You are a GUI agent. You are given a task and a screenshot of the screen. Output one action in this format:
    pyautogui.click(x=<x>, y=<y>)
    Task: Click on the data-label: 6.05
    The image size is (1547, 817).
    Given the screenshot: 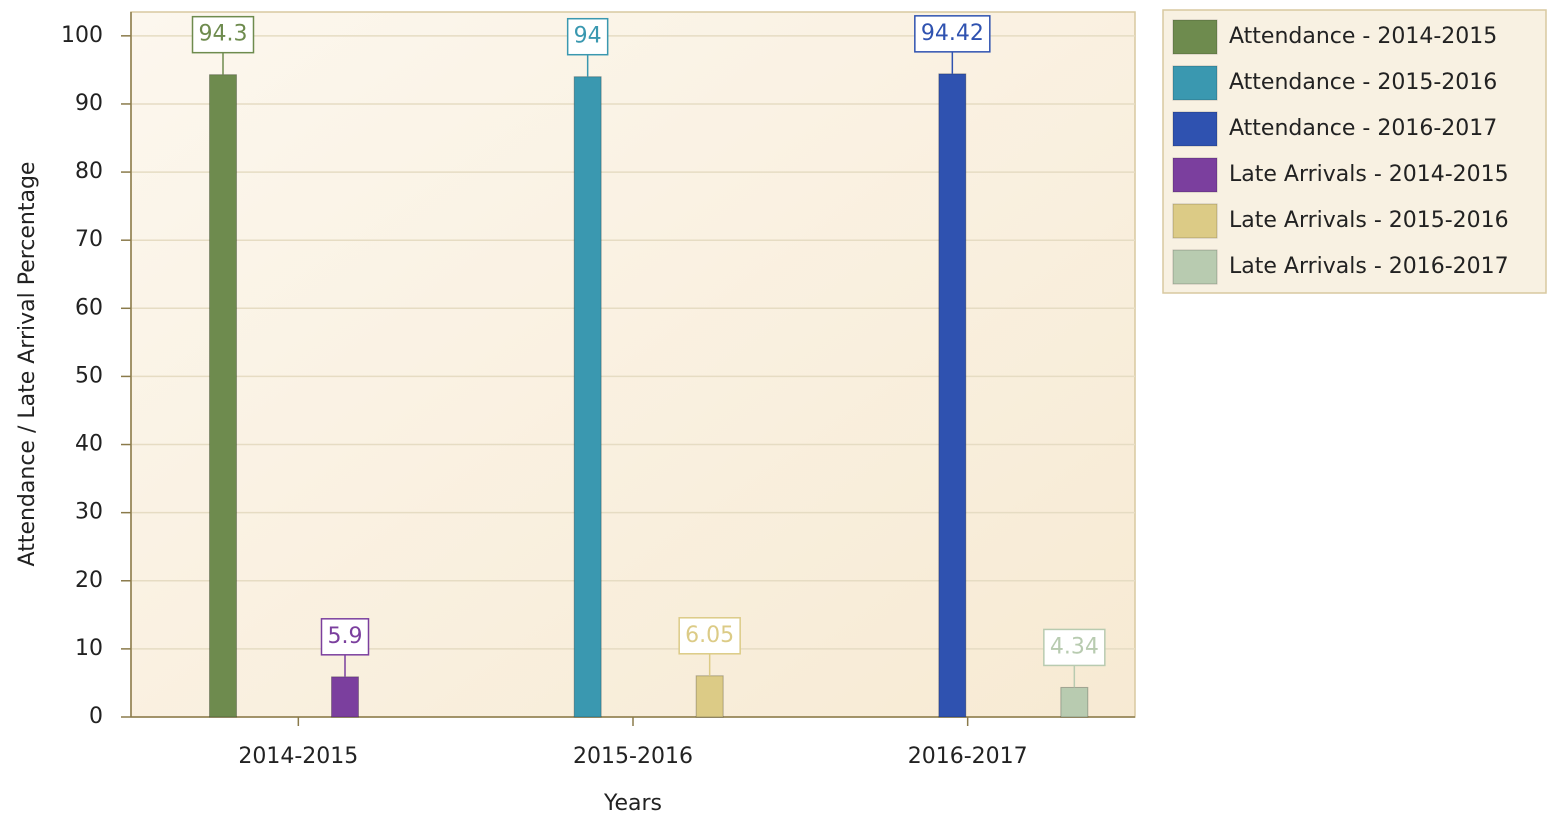 What is the action you would take?
    pyautogui.click(x=709, y=635)
    